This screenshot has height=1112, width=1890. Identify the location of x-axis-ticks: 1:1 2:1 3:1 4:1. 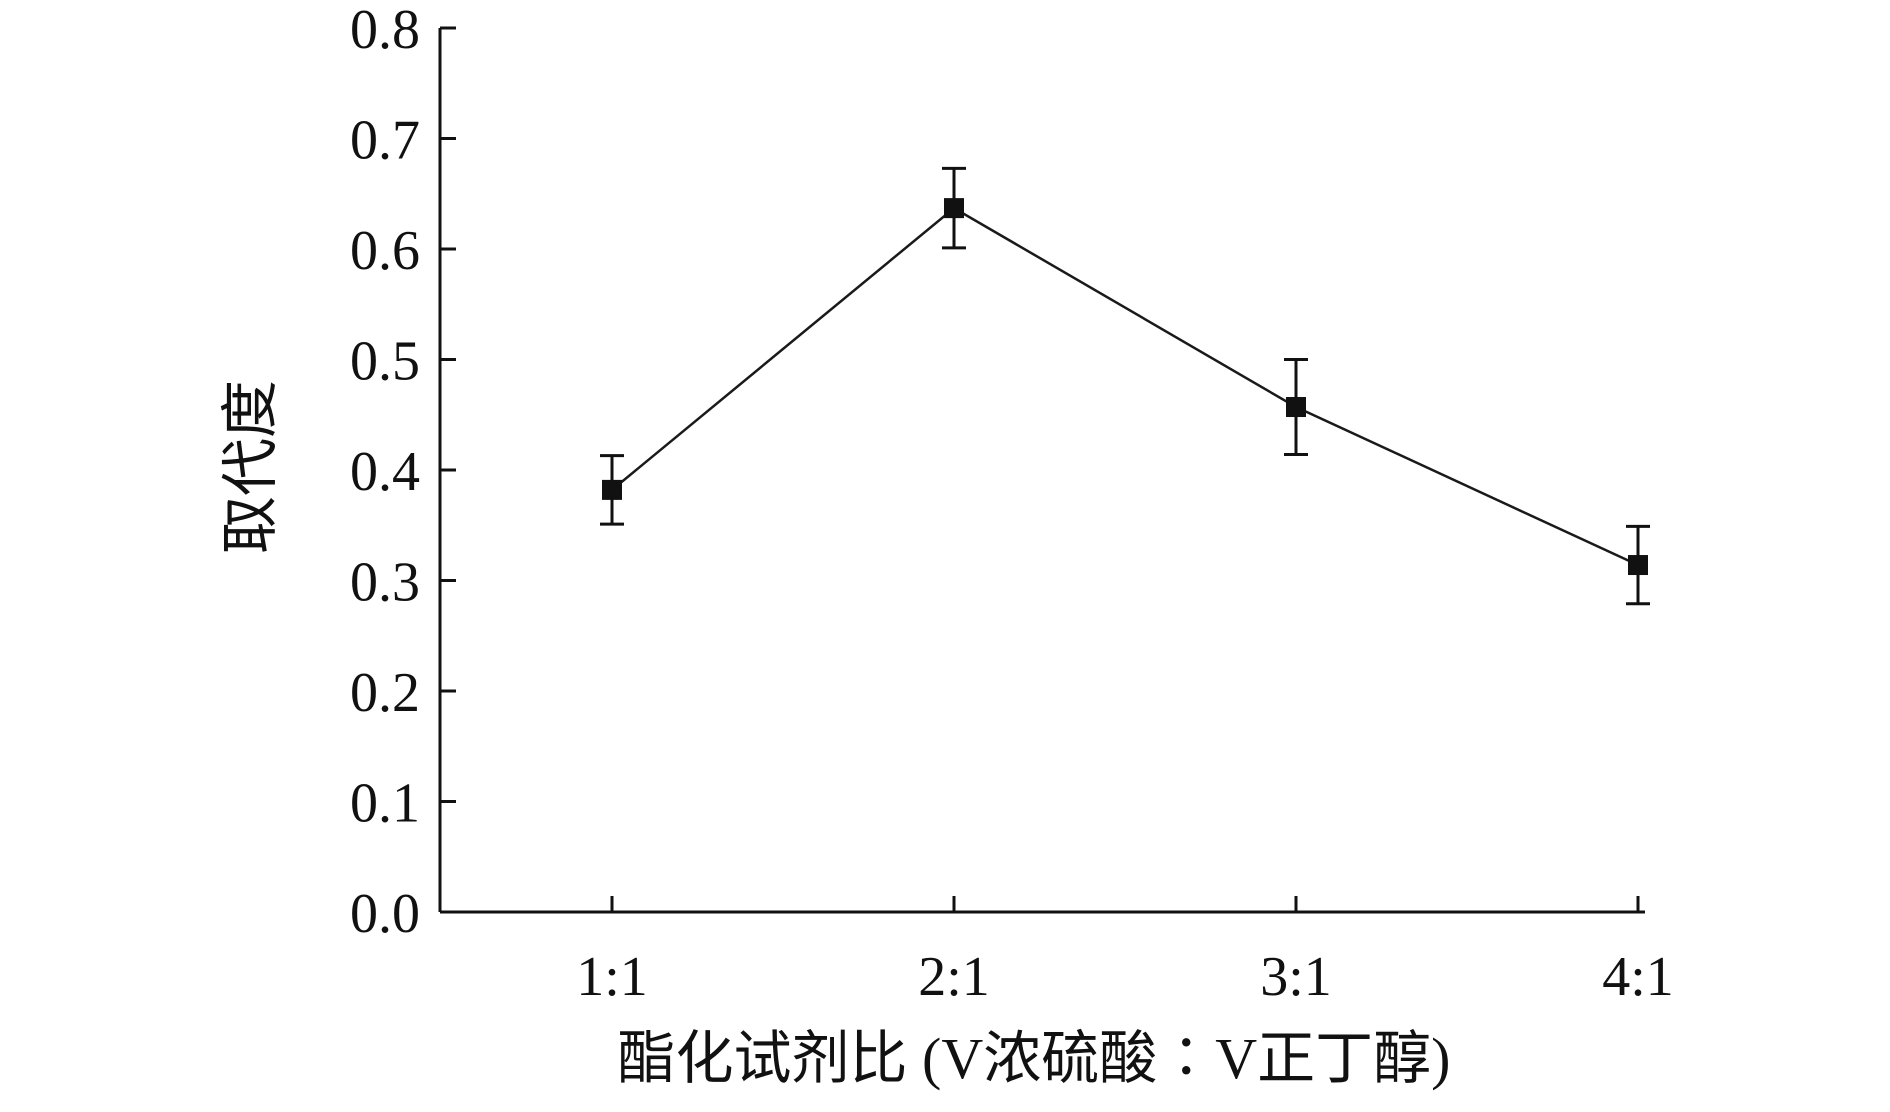
(1125, 952).